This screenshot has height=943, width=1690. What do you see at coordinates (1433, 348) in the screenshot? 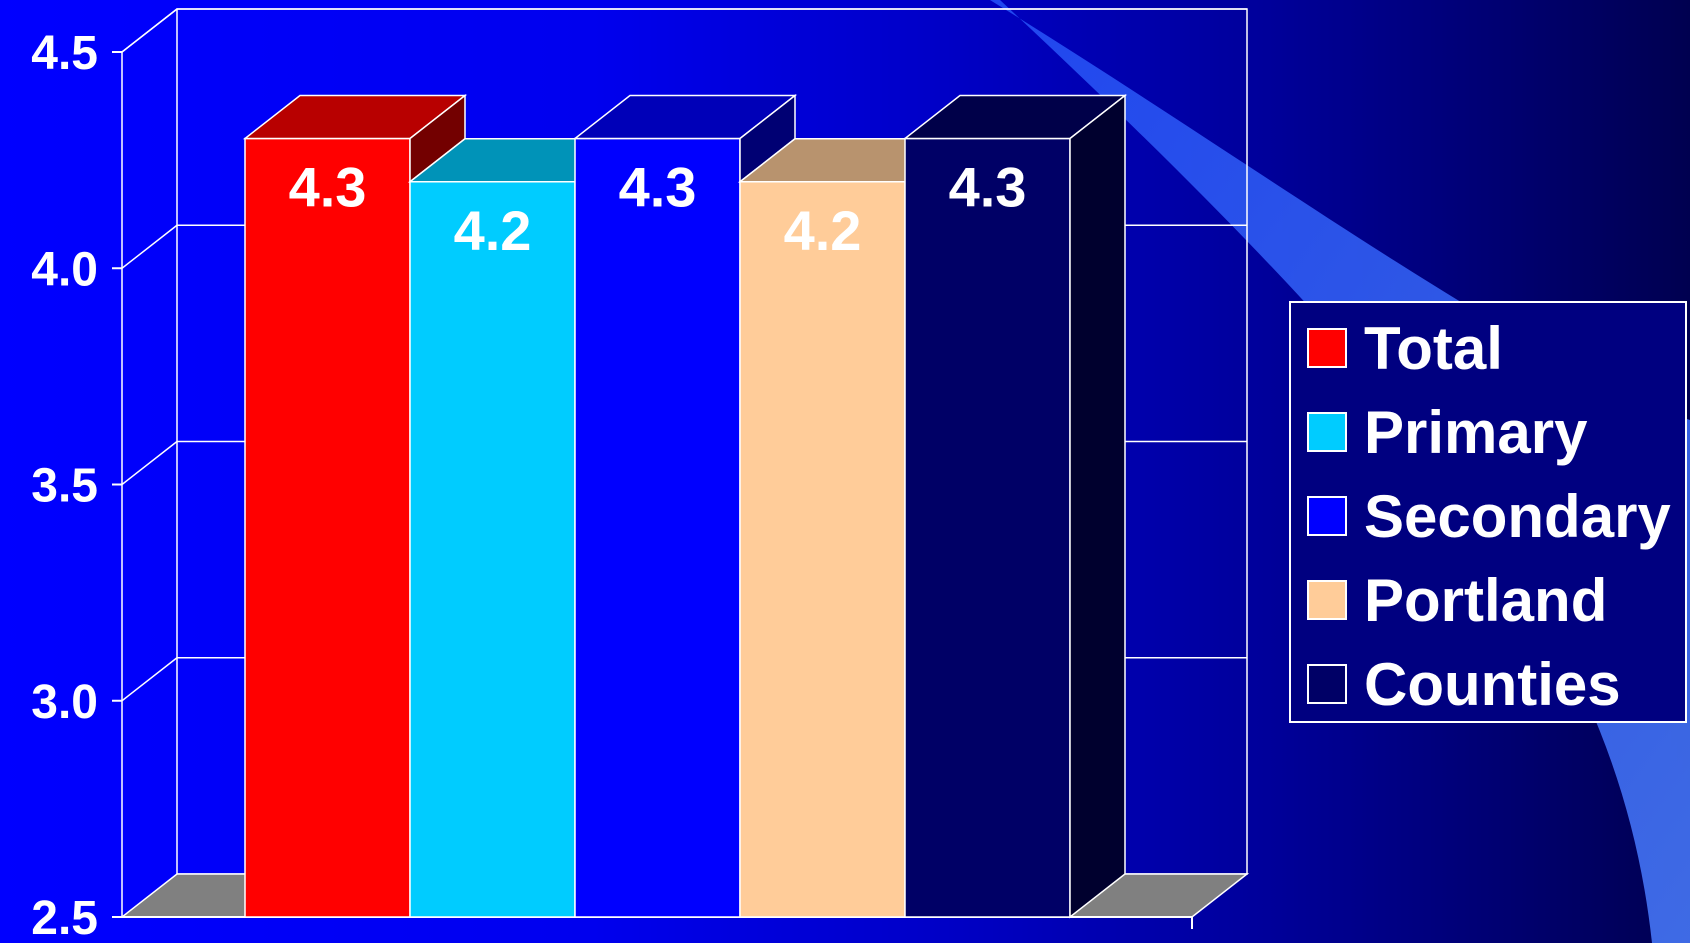
I see `legend-label: Total` at bounding box center [1433, 348].